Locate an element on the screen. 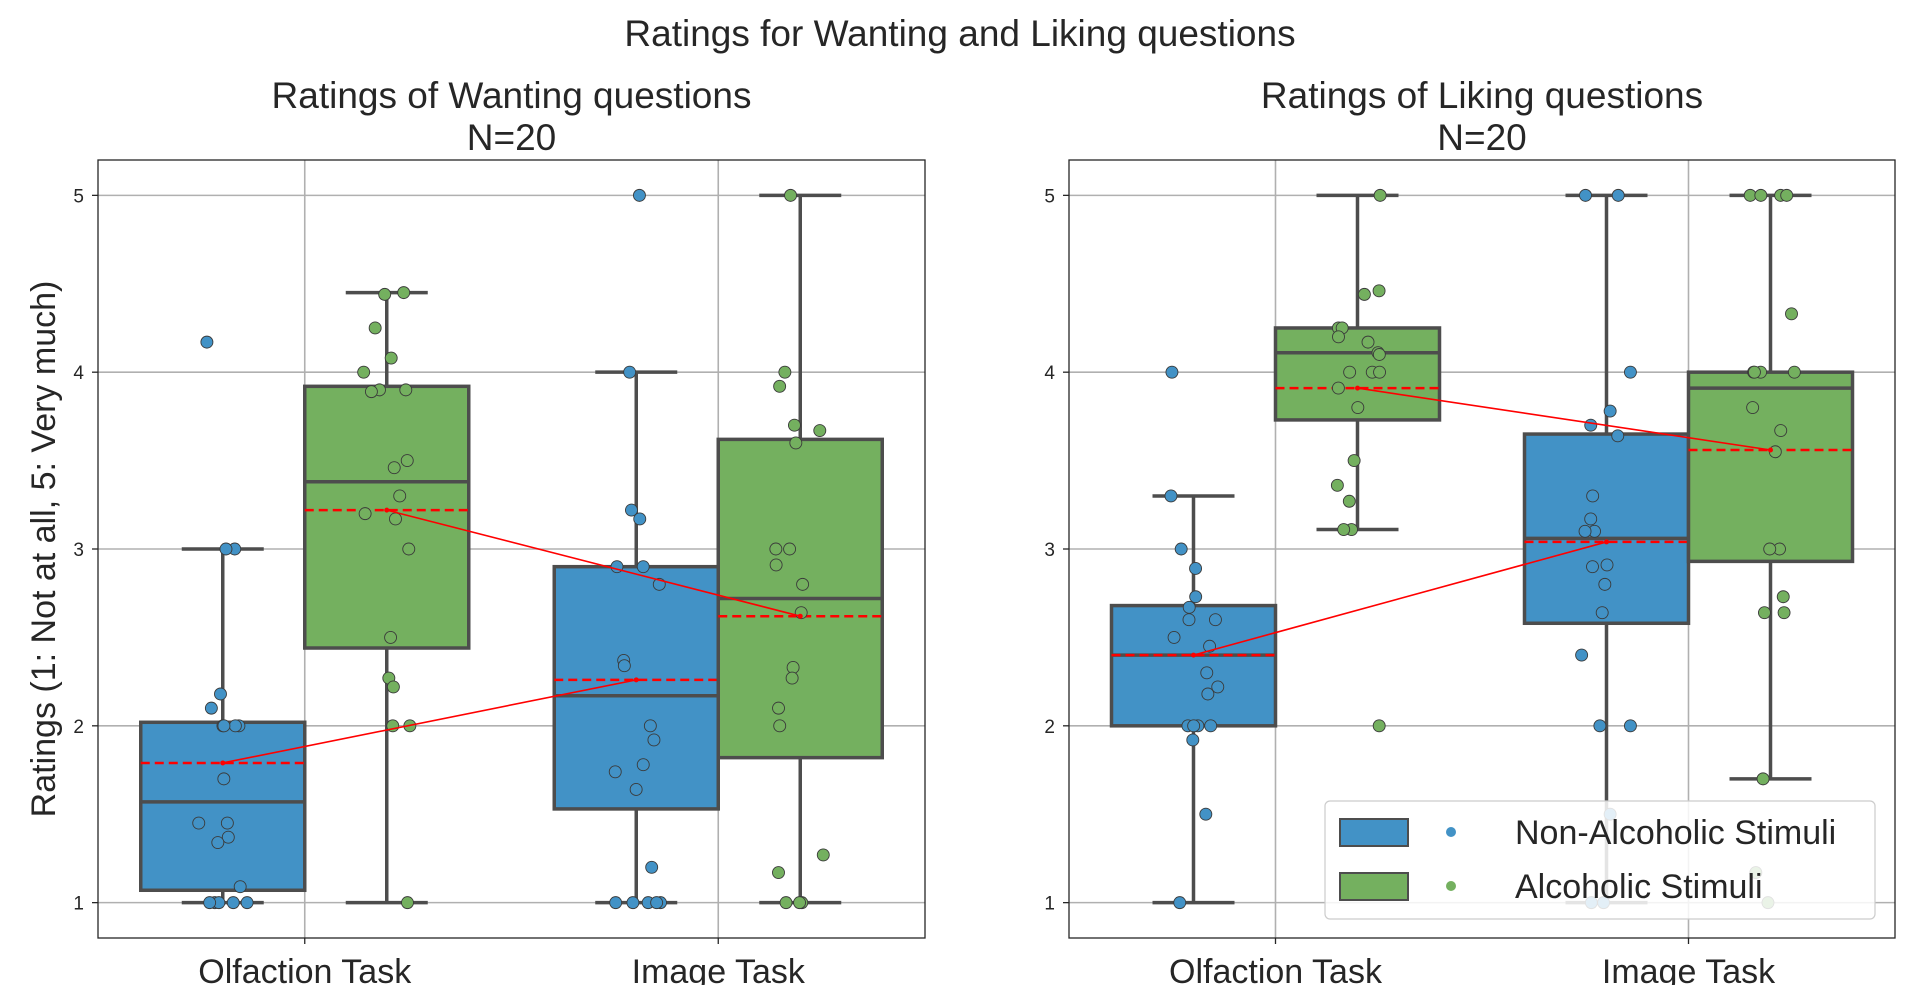  figure-suptitle: Ratings for Wanting and Liking questions is located at coordinates (959, 33).